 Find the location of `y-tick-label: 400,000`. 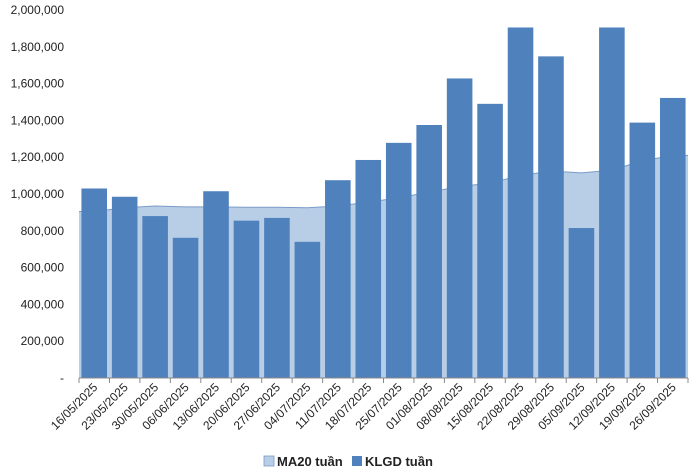

y-tick-label: 400,000 is located at coordinates (43, 304).